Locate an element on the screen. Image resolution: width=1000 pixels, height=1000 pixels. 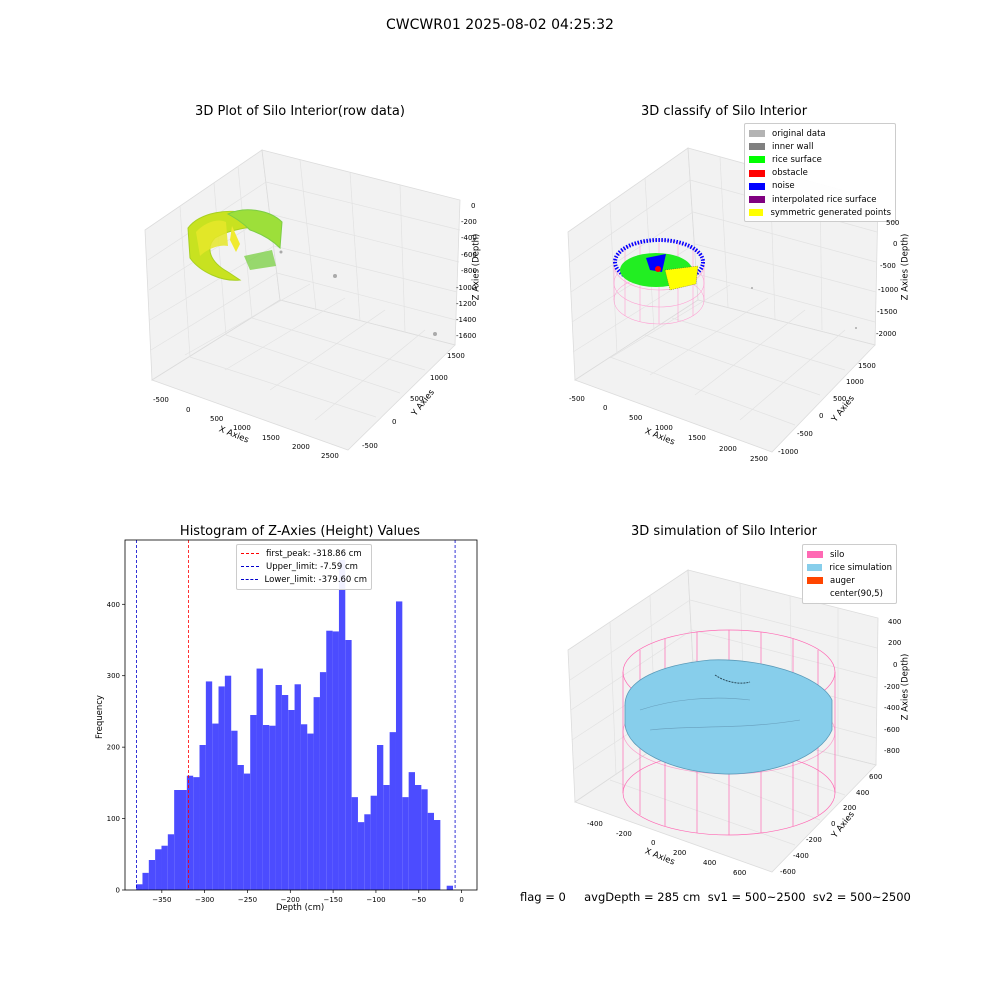
raw-point-cloud is located at coordinates (312, 272).